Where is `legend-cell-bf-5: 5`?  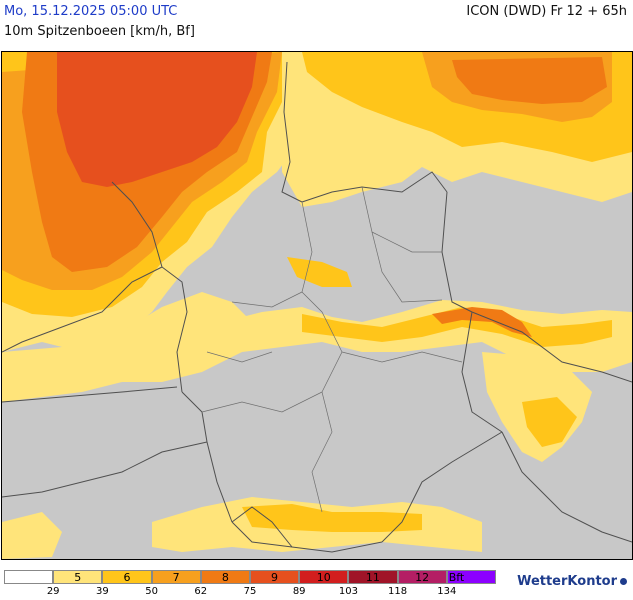
legend-cell-bf-5: 5 is located at coordinates (78, 577).